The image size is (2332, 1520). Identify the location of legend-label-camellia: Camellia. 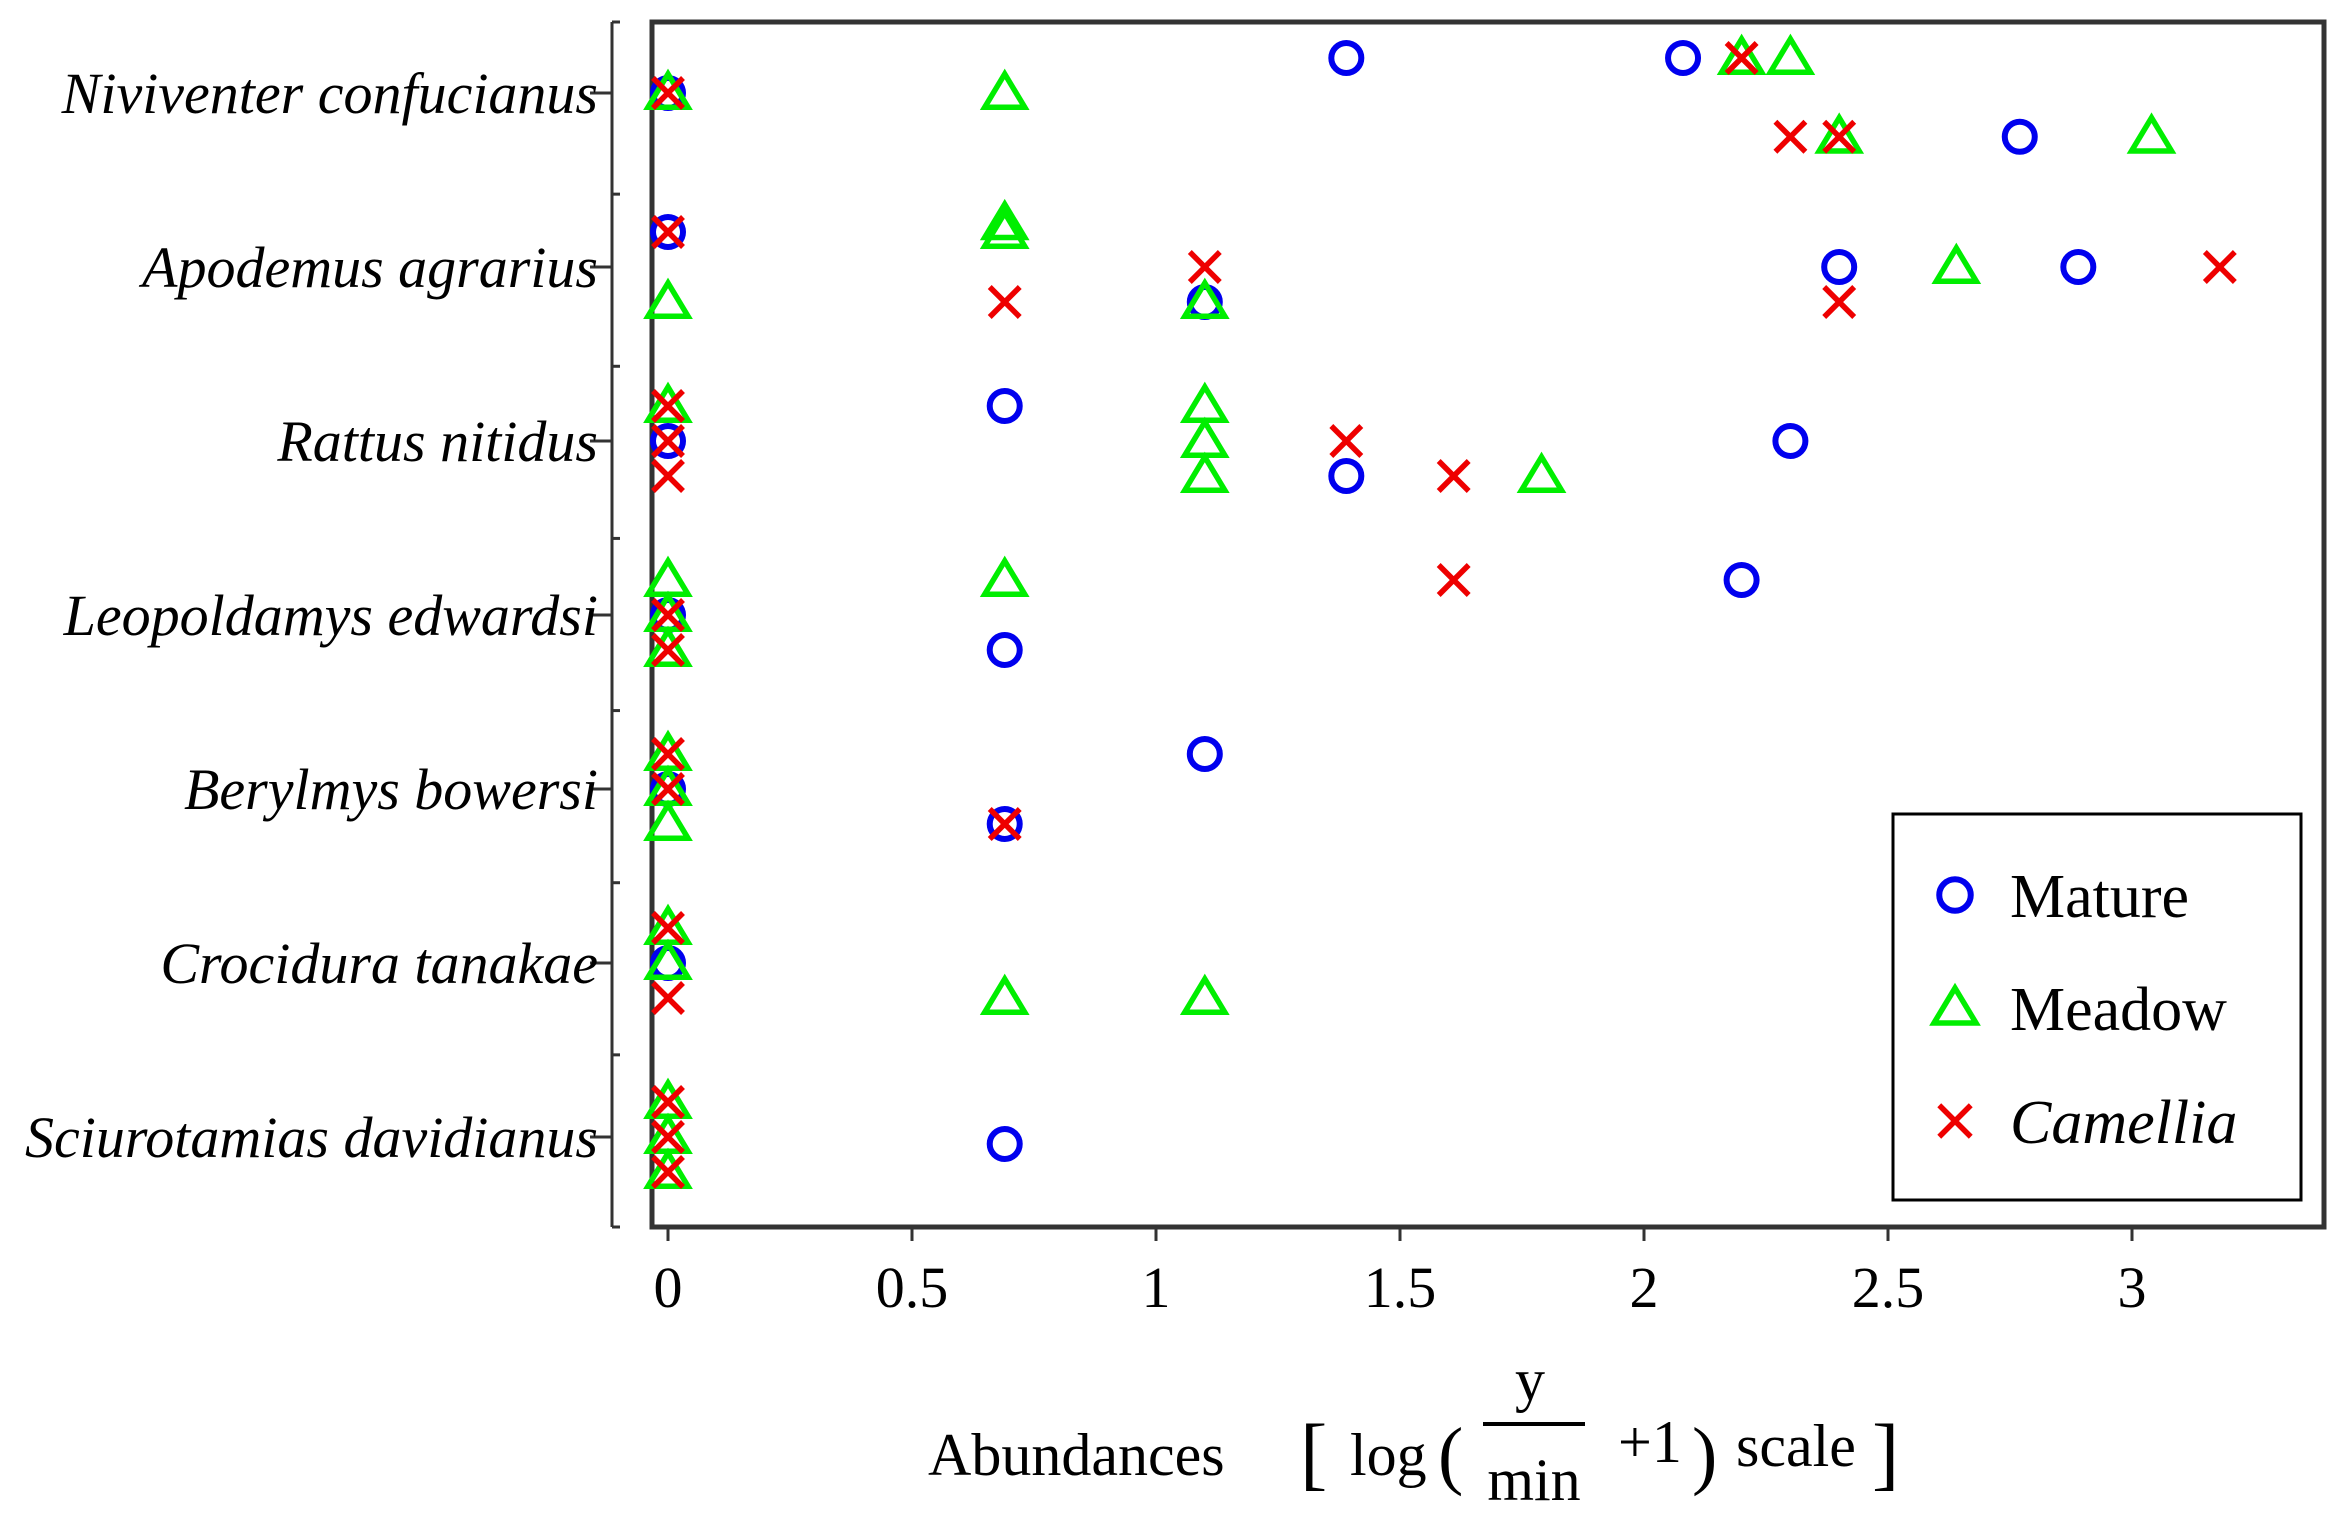
(2123, 1123).